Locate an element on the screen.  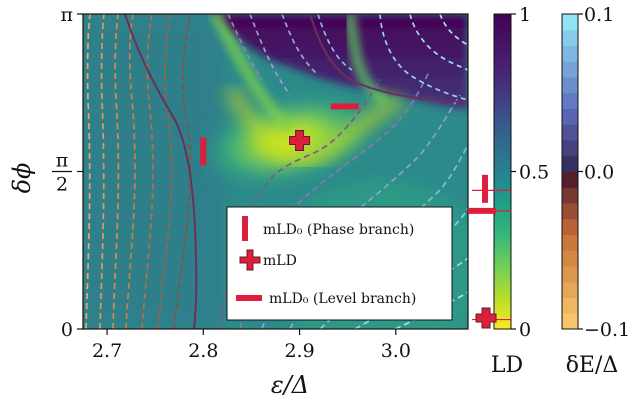
ld-tick-label: 1 is located at coordinates (525, 15).